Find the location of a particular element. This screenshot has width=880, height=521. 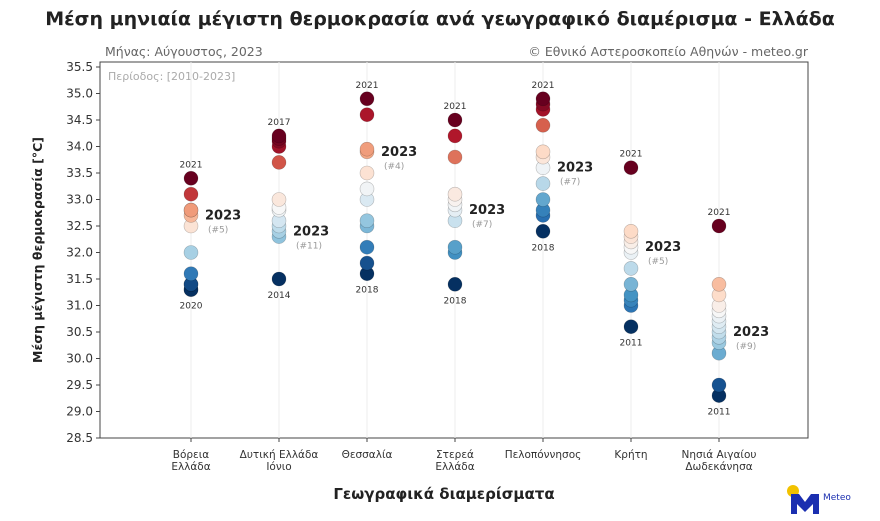

min-year-label: 2020 is located at coordinates (191, 307).